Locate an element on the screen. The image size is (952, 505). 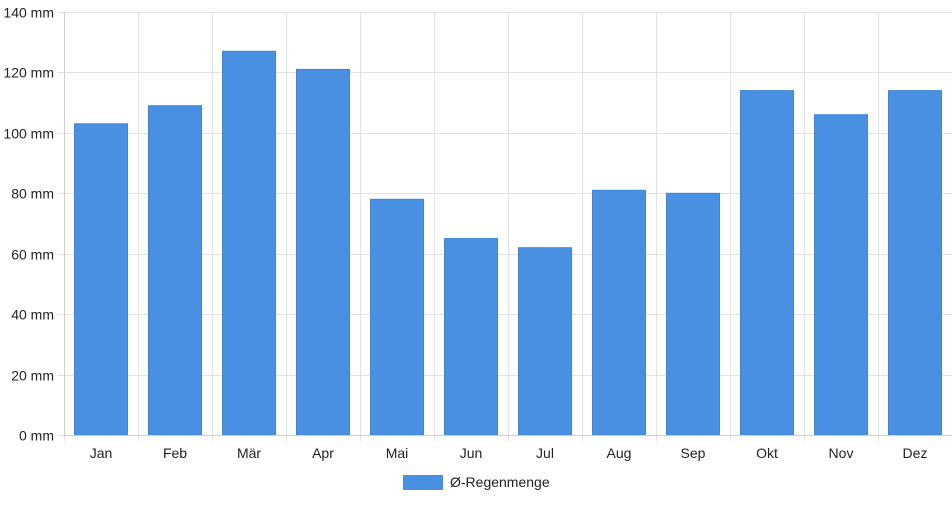
bar-jun is located at coordinates (471, 337).